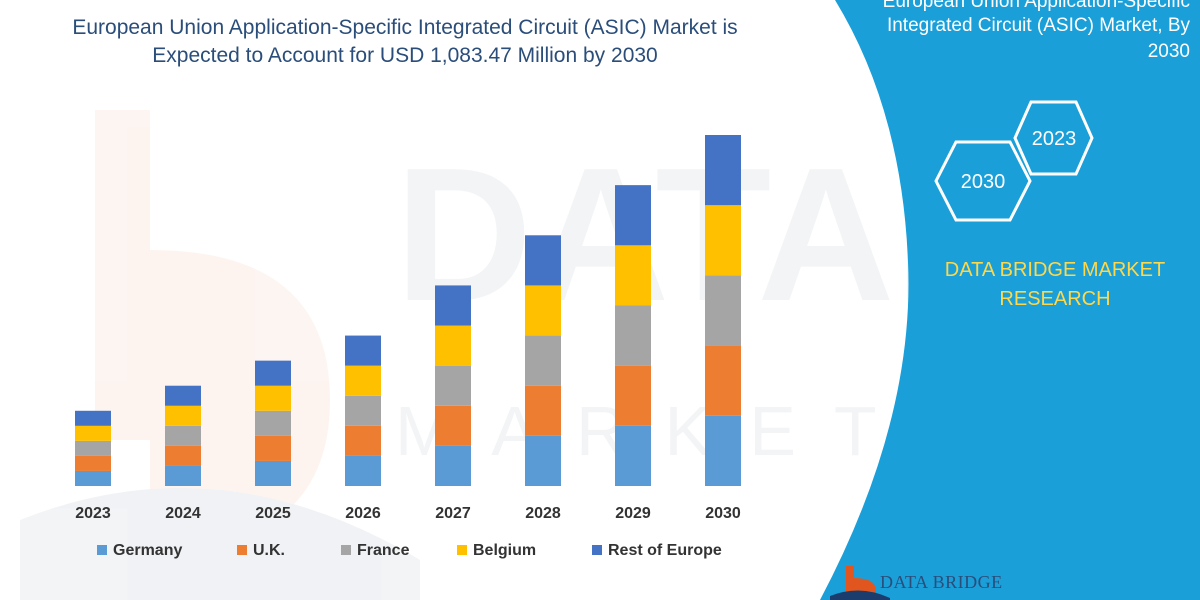  I want to click on legend-item: Belgium, so click(496, 550).